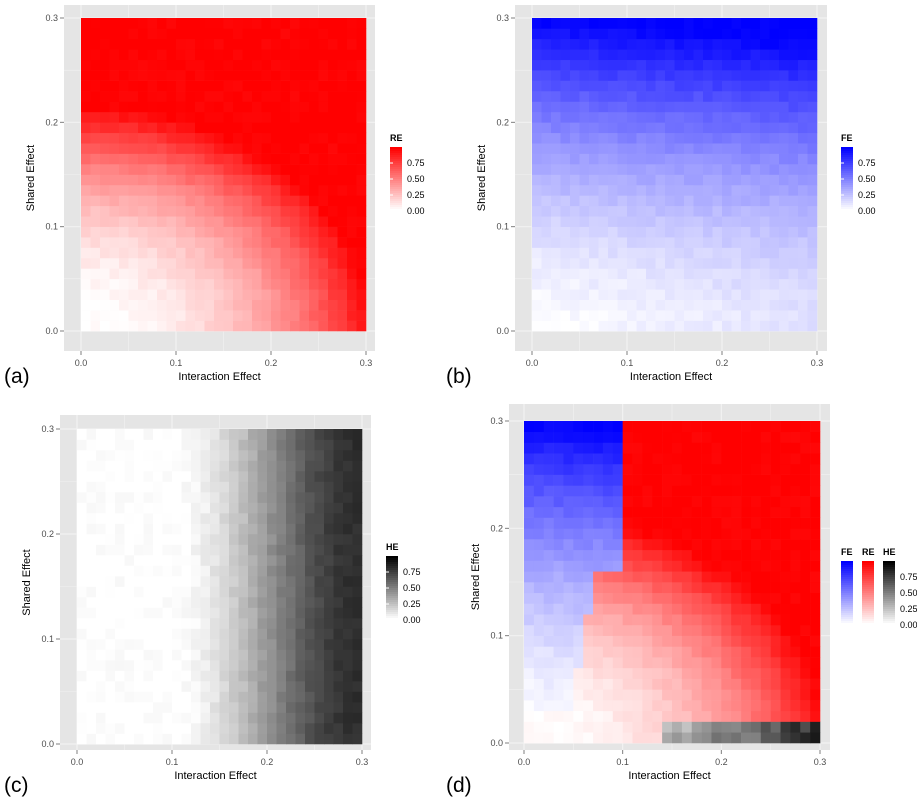  What do you see at coordinates (908, 577) in the screenshot?
I see `legend-tick-label: 0.75` at bounding box center [908, 577].